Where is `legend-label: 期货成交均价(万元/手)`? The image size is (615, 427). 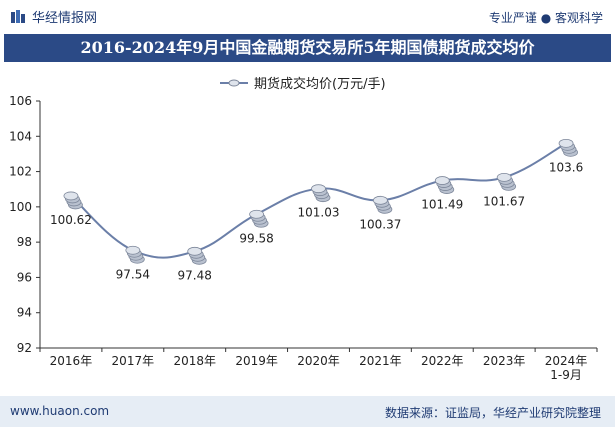 legend-label: 期货成交均价(万元/手) is located at coordinates (320, 84).